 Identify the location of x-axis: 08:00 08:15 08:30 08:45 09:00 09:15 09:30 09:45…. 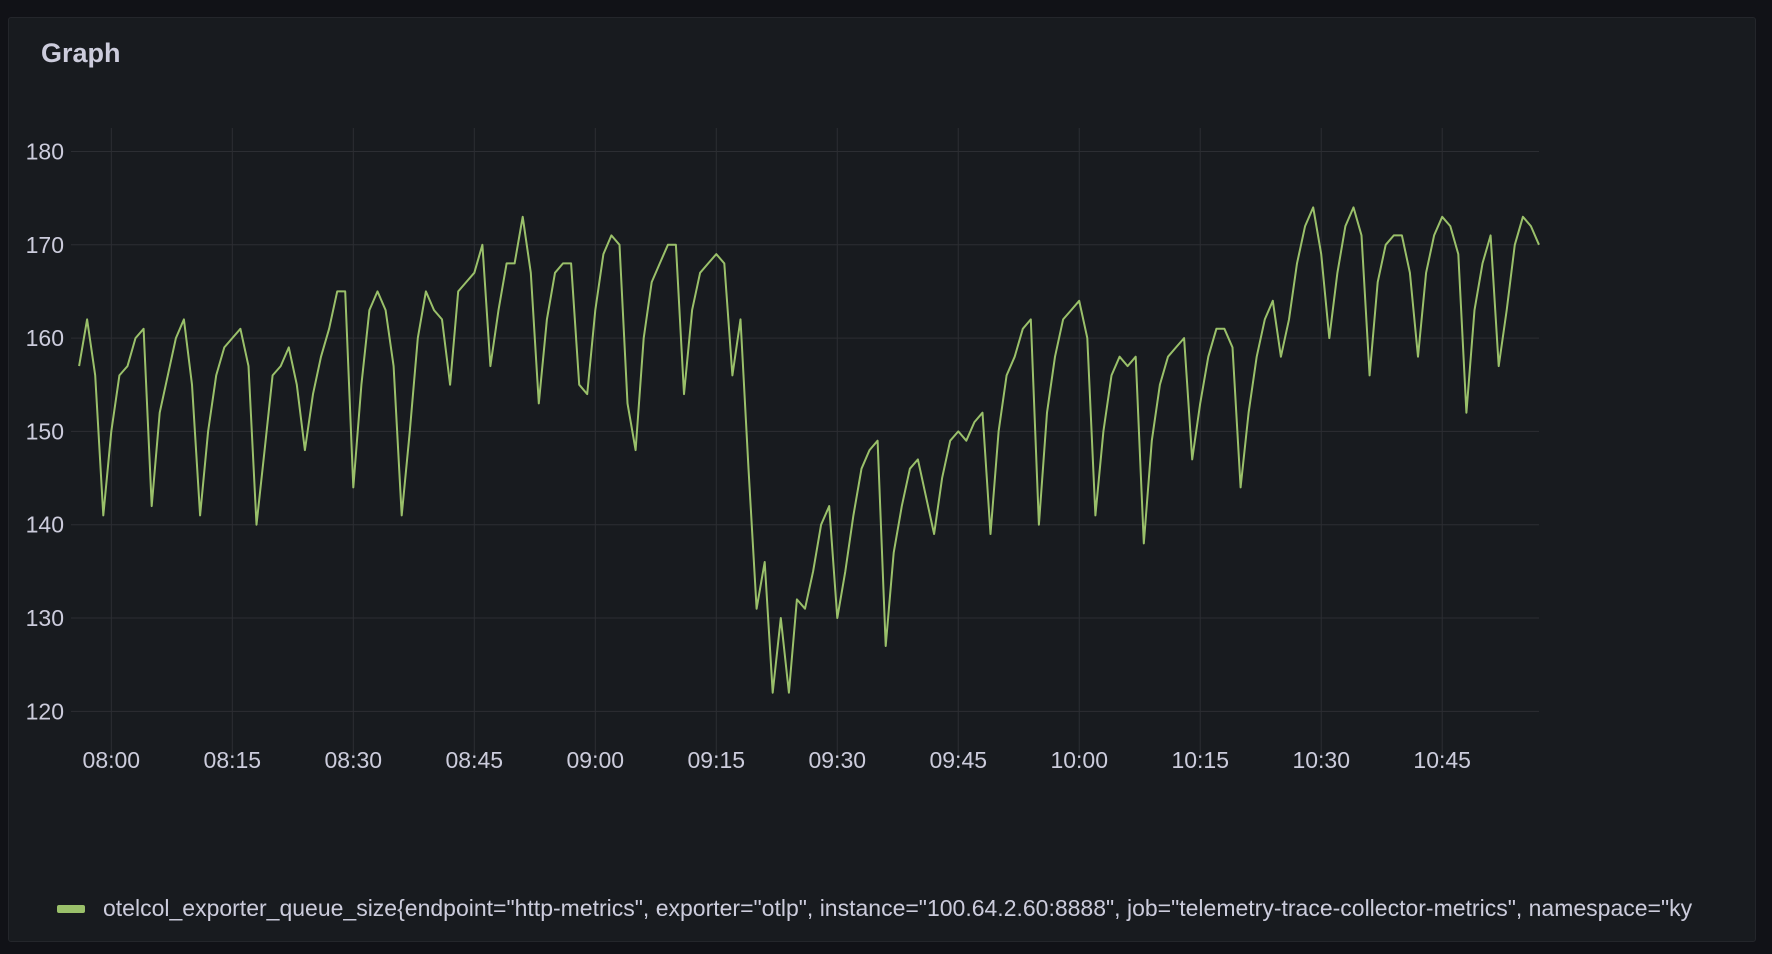
(777, 760).